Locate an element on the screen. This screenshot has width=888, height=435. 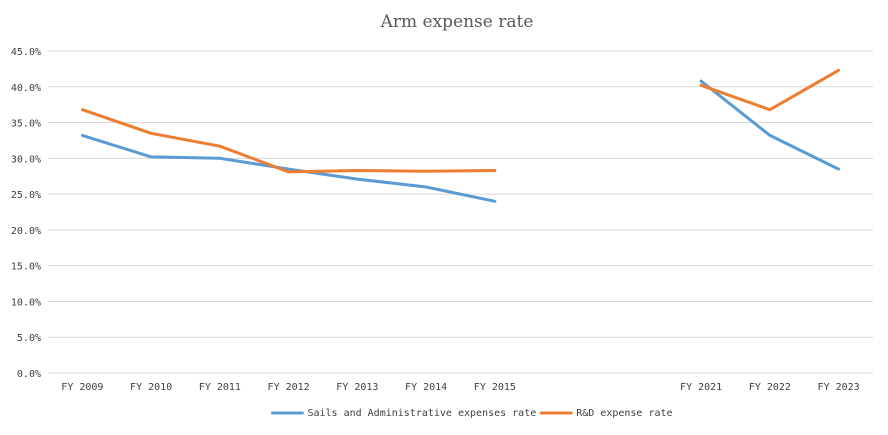
x-tick-label: FY 2022 is located at coordinates (770, 387).